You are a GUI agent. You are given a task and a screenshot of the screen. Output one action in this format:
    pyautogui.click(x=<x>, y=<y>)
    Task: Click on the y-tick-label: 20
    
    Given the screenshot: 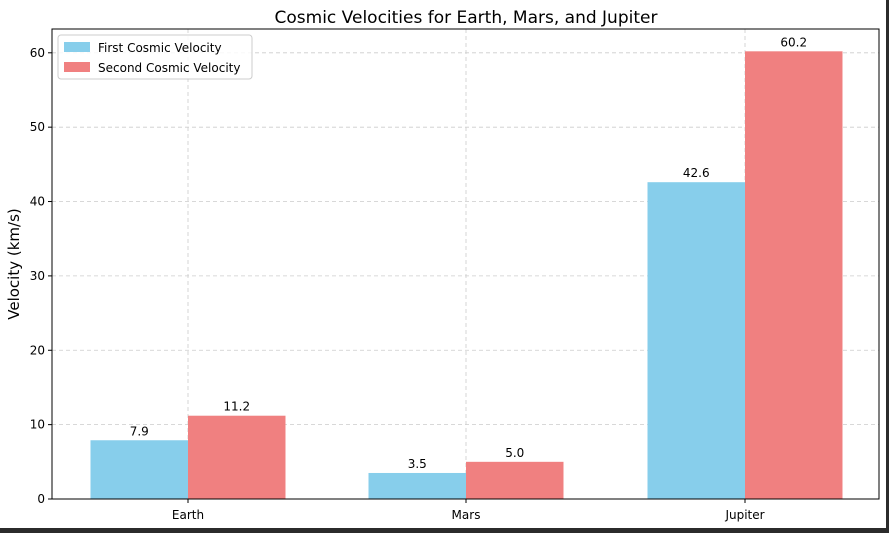 What is the action you would take?
    pyautogui.click(x=37, y=350)
    